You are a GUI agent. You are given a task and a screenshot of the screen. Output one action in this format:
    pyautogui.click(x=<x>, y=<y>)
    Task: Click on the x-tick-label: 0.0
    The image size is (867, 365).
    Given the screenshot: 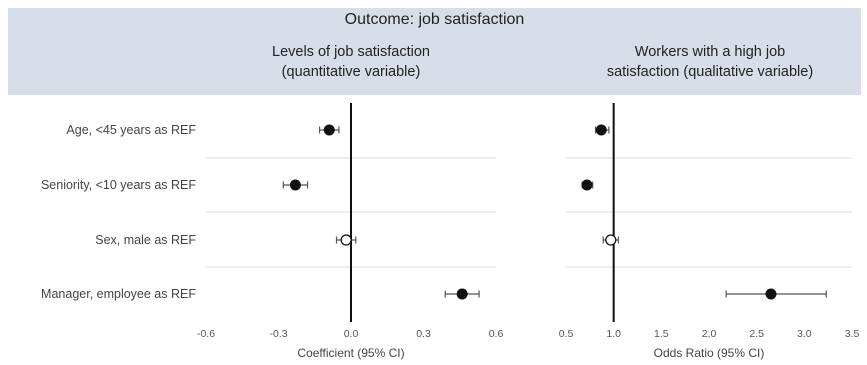 What is the action you would take?
    pyautogui.click(x=351, y=334)
    